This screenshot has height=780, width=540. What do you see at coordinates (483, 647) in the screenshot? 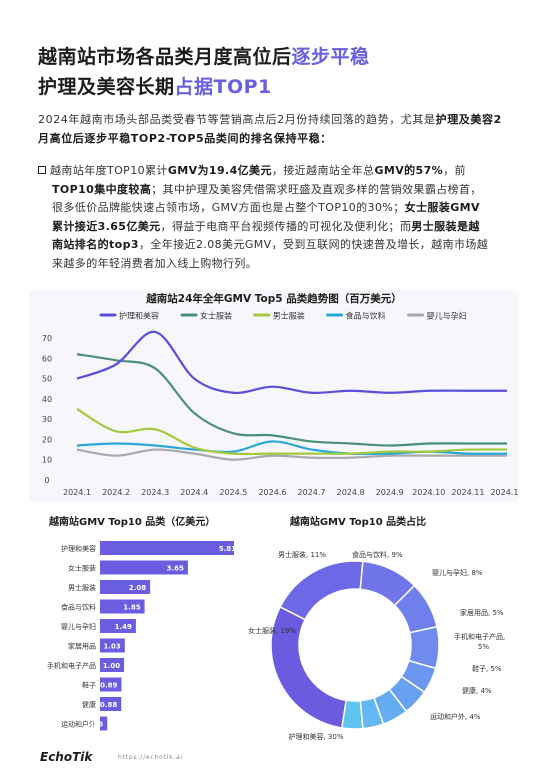
I see `donut-label-cont: 5%` at bounding box center [483, 647].